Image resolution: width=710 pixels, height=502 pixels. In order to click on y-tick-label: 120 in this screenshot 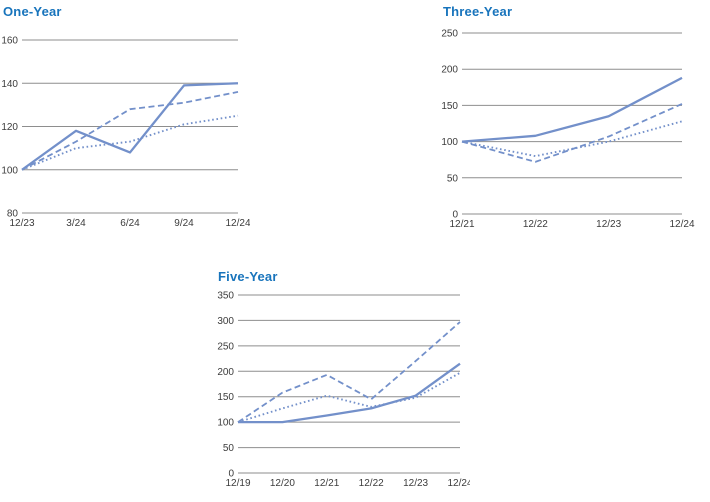, I will do `click(9, 127)`.